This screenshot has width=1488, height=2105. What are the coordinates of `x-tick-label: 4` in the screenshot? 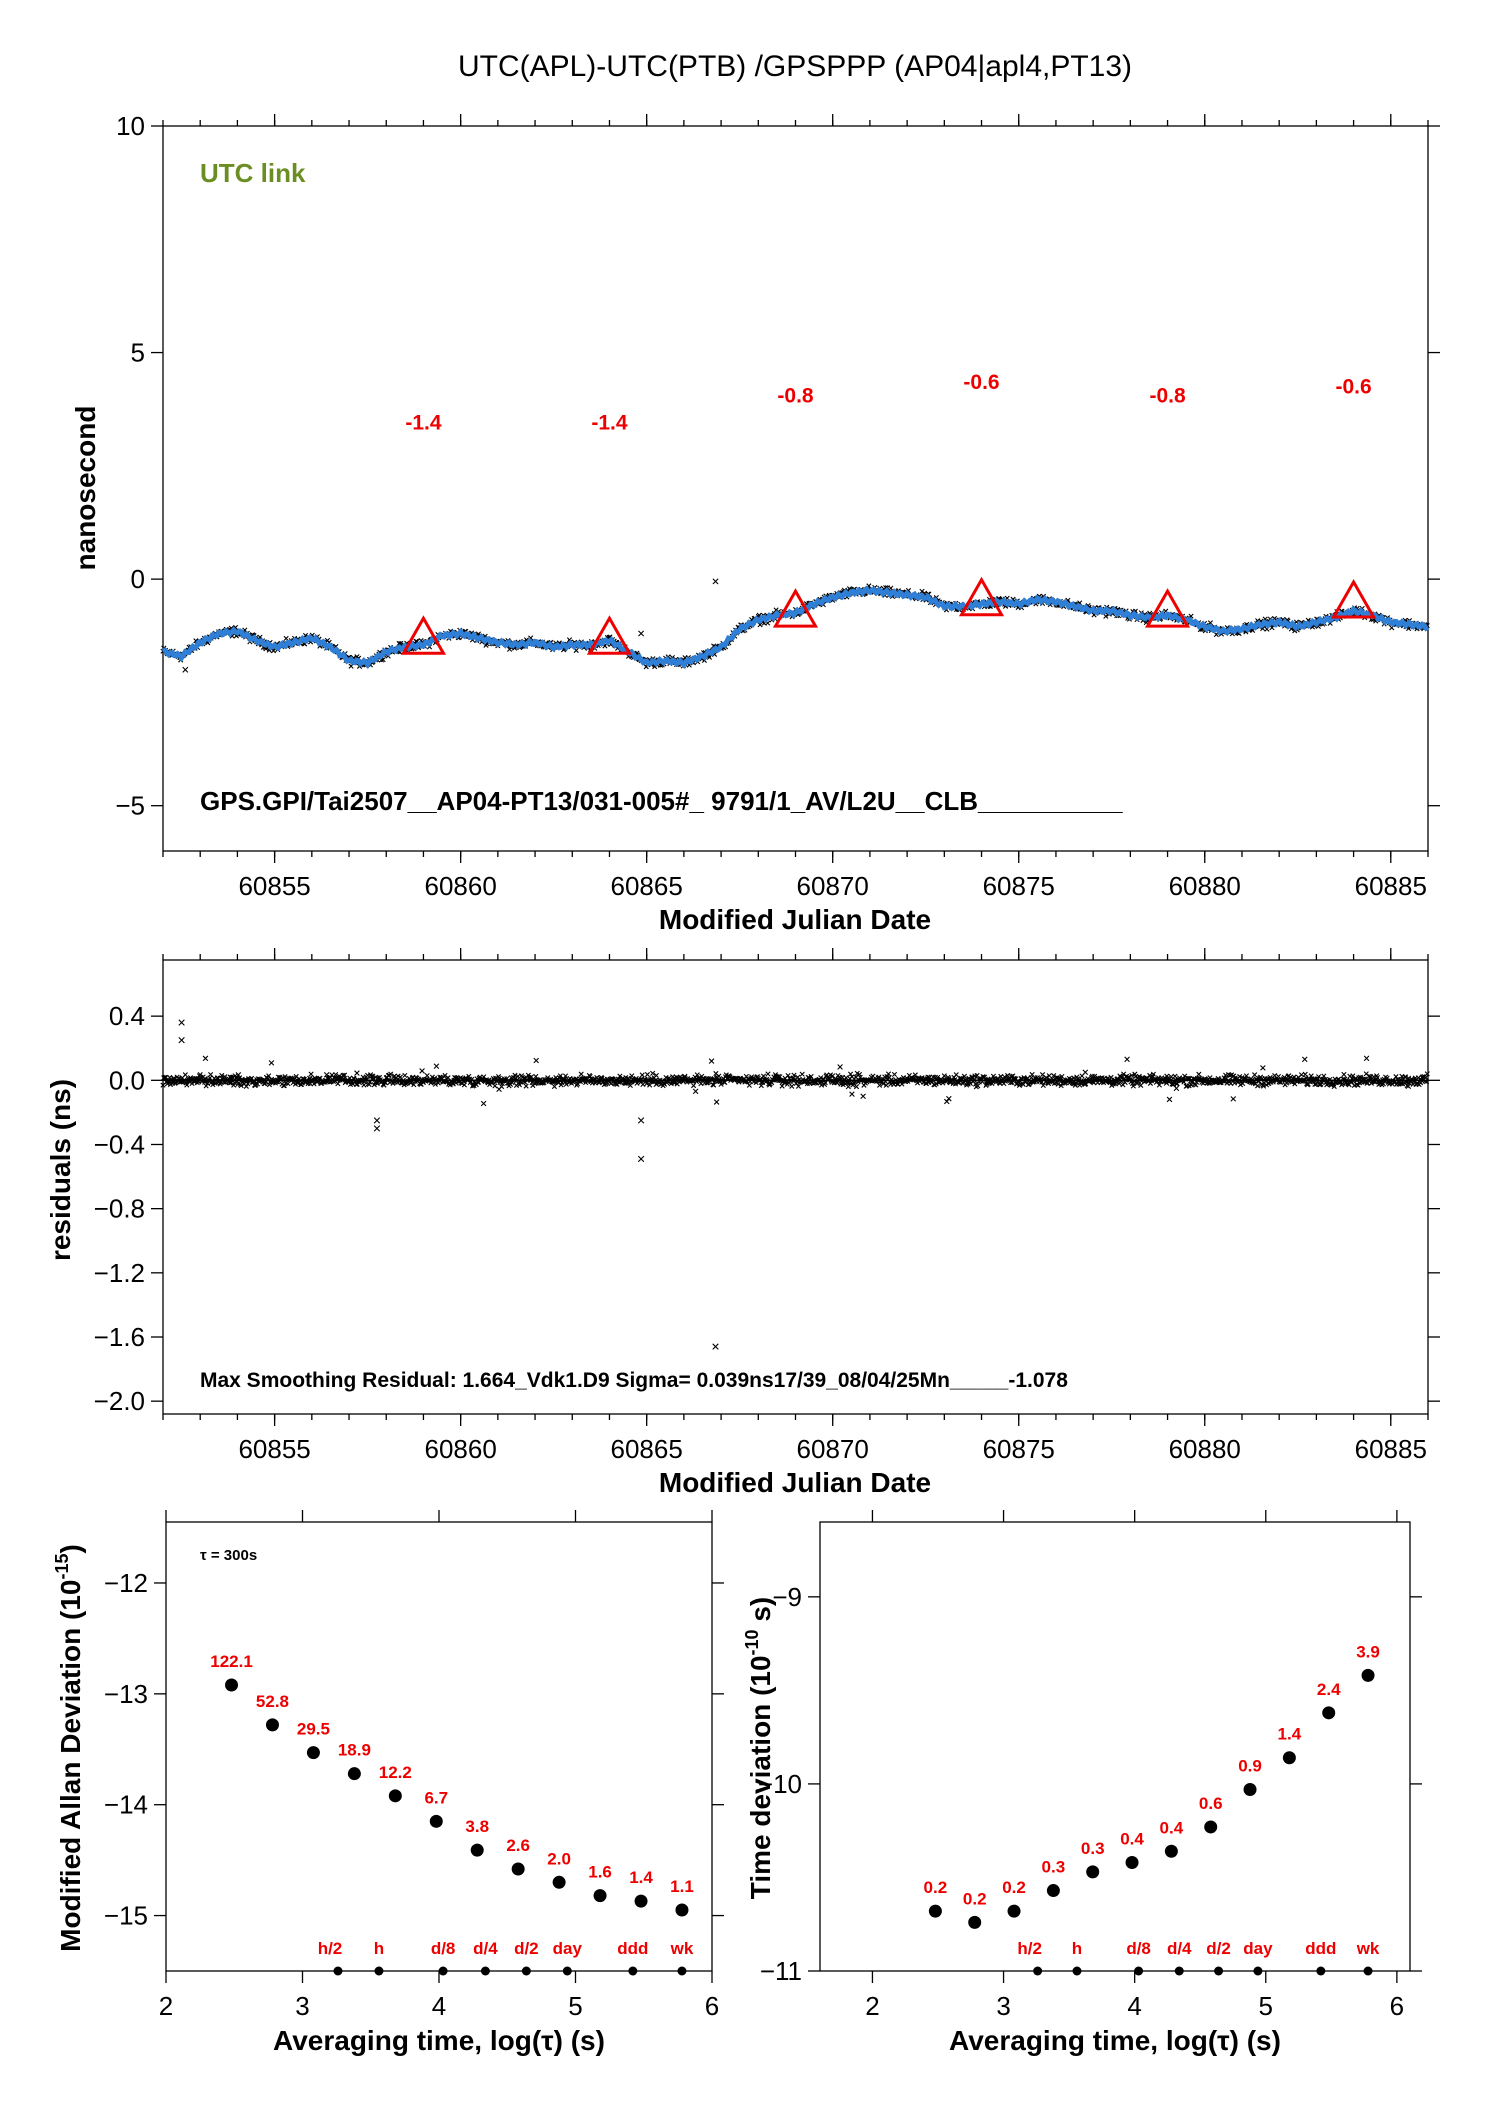 It's located at (1134, 2006).